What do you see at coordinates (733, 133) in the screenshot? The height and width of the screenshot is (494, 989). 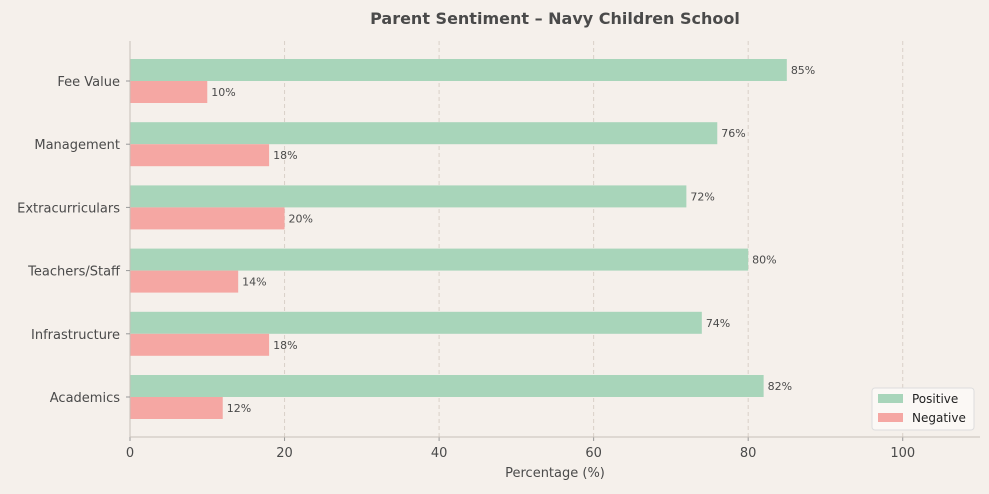 I see `data-label: 76%` at bounding box center [733, 133].